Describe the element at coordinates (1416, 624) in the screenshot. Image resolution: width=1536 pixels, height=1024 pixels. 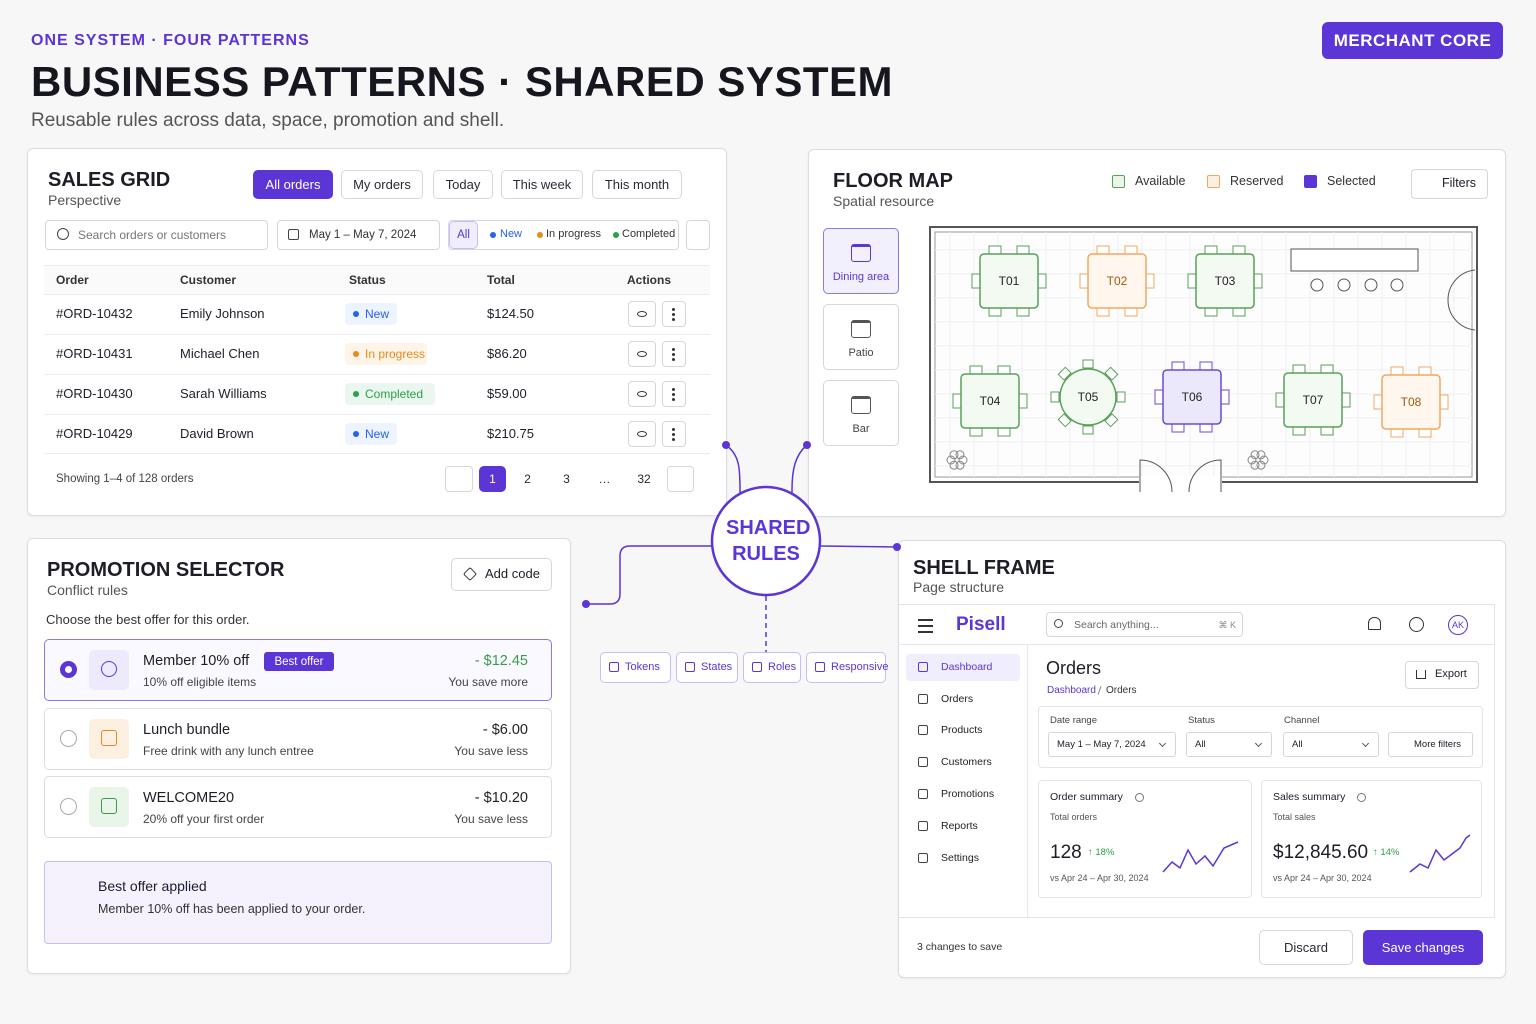
I see `help-icon` at that location.